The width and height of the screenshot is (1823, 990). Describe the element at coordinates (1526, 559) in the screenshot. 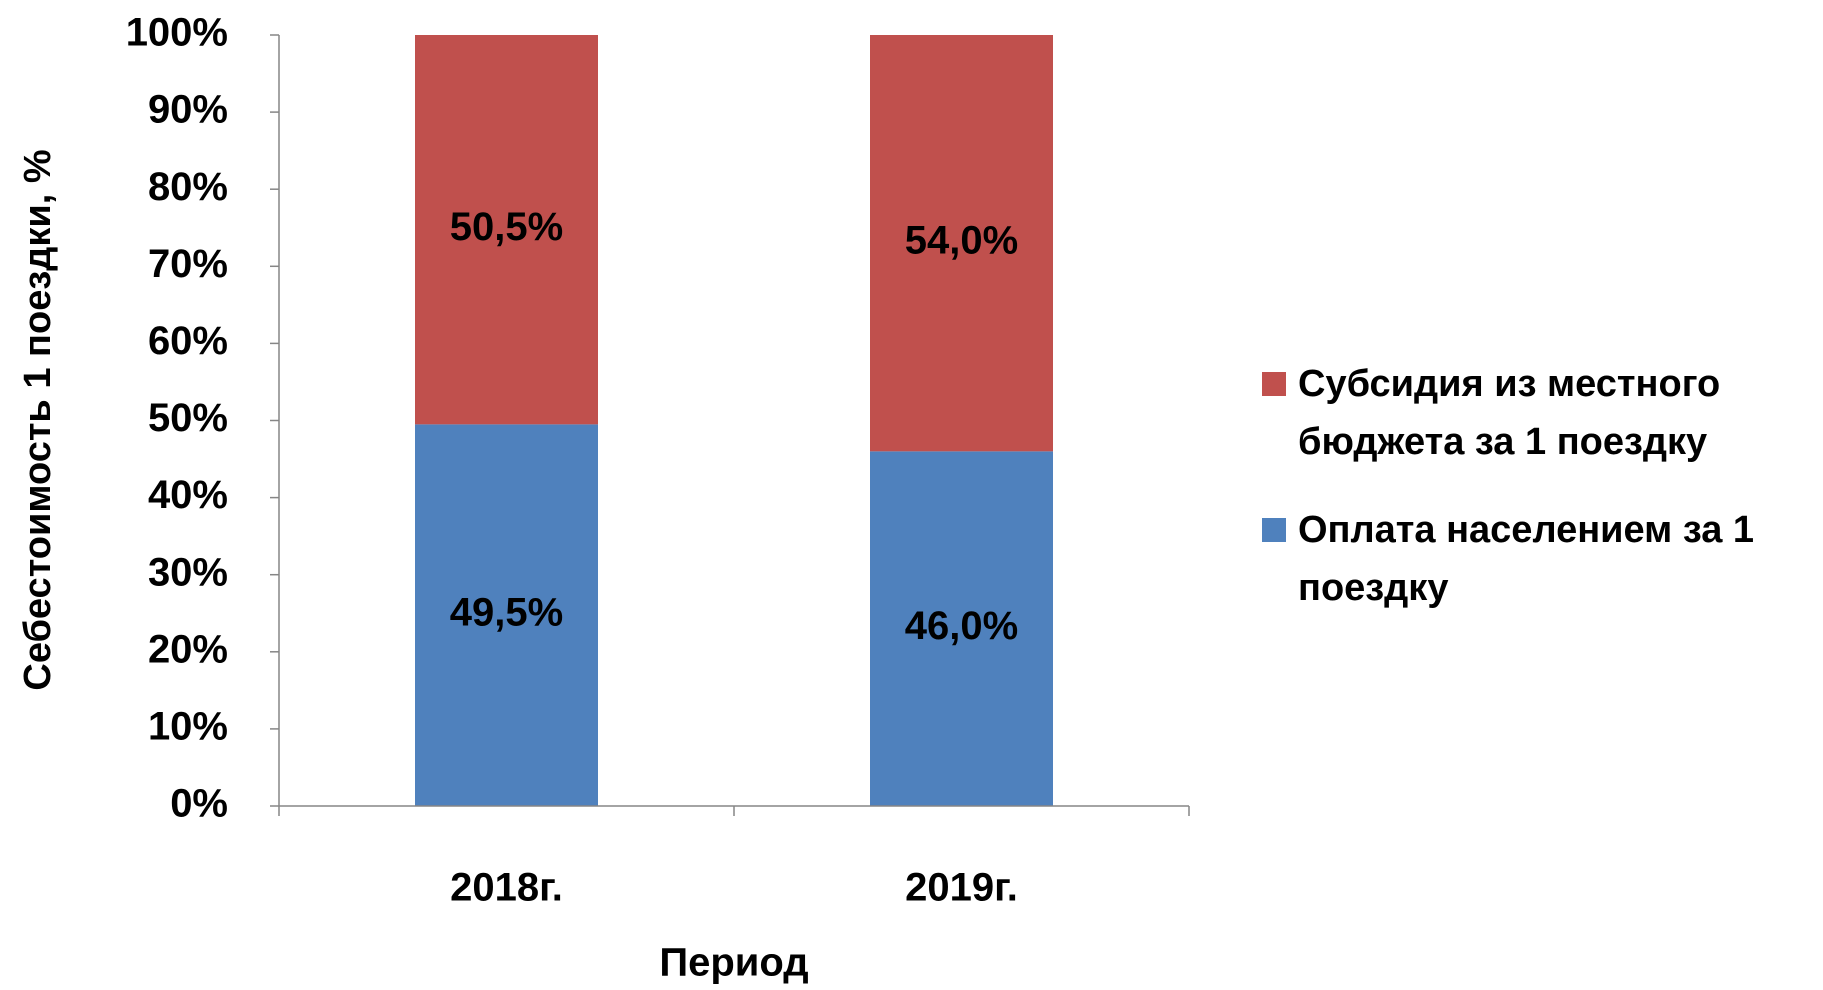

I see `legend-label: Оплата населением за 1 поездку` at that location.